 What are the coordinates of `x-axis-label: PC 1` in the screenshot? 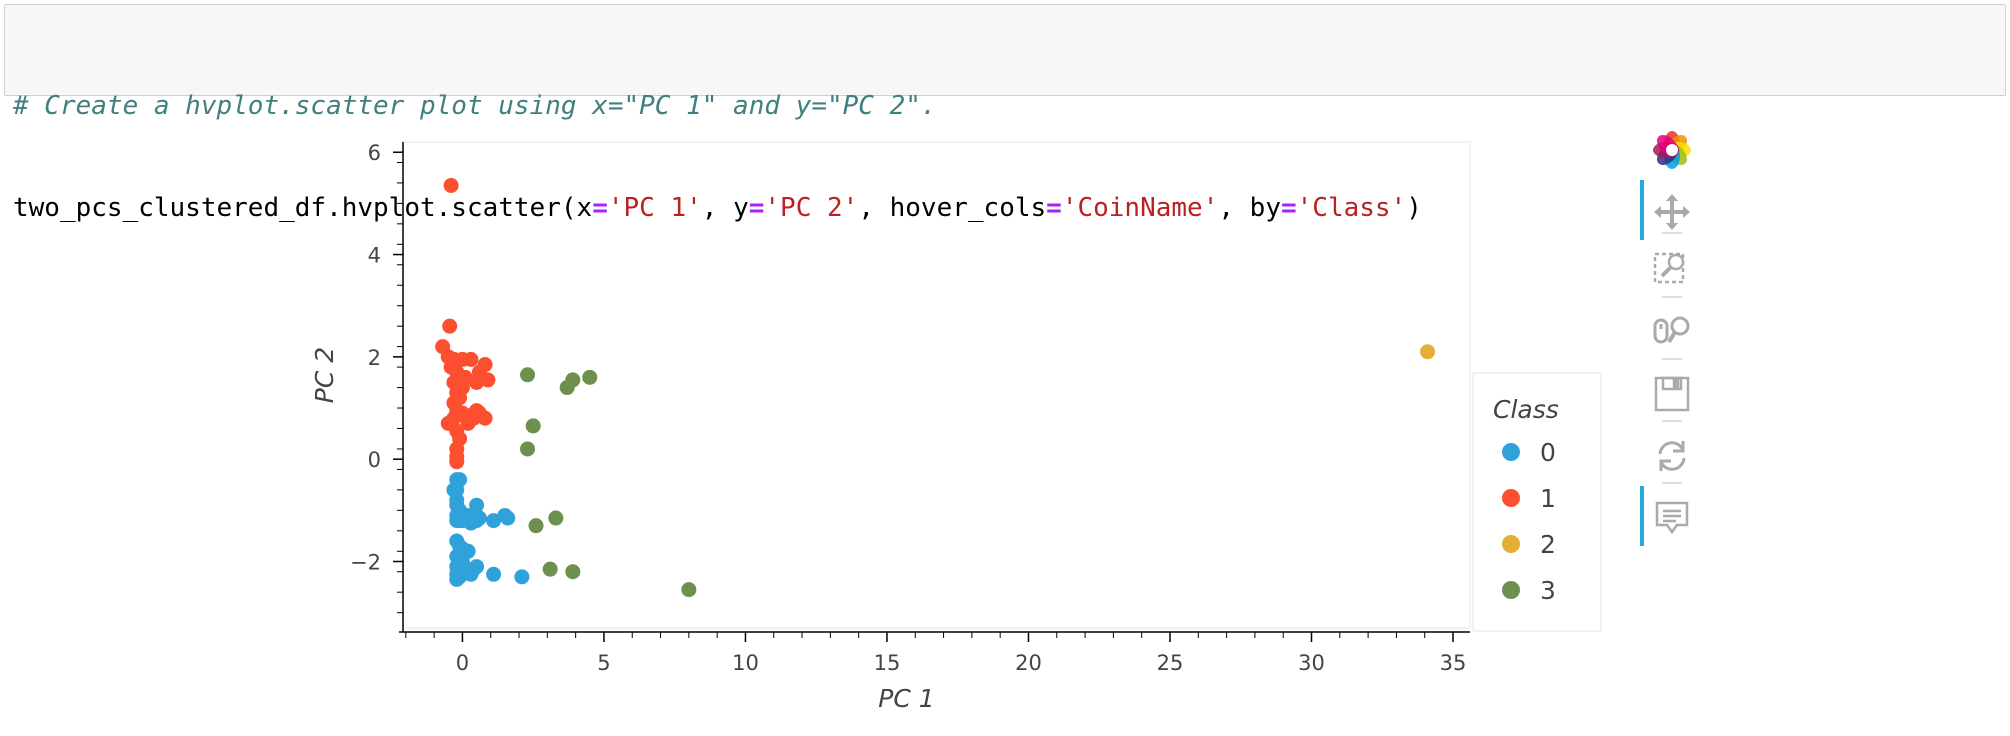 It's located at (906, 698).